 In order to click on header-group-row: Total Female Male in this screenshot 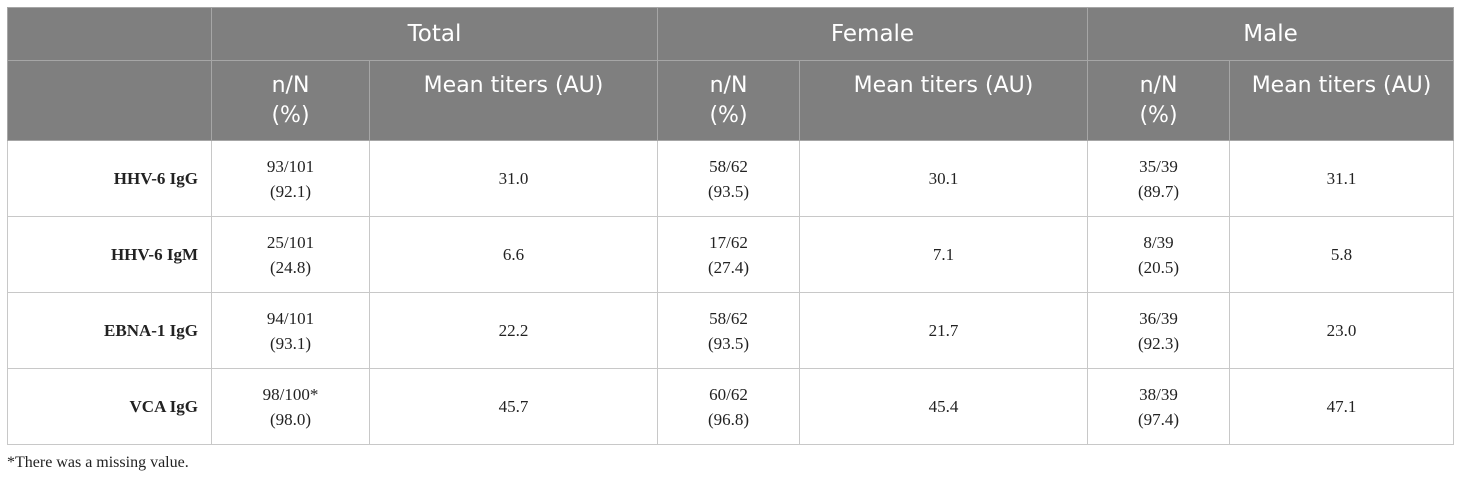, I will do `click(731, 34)`.